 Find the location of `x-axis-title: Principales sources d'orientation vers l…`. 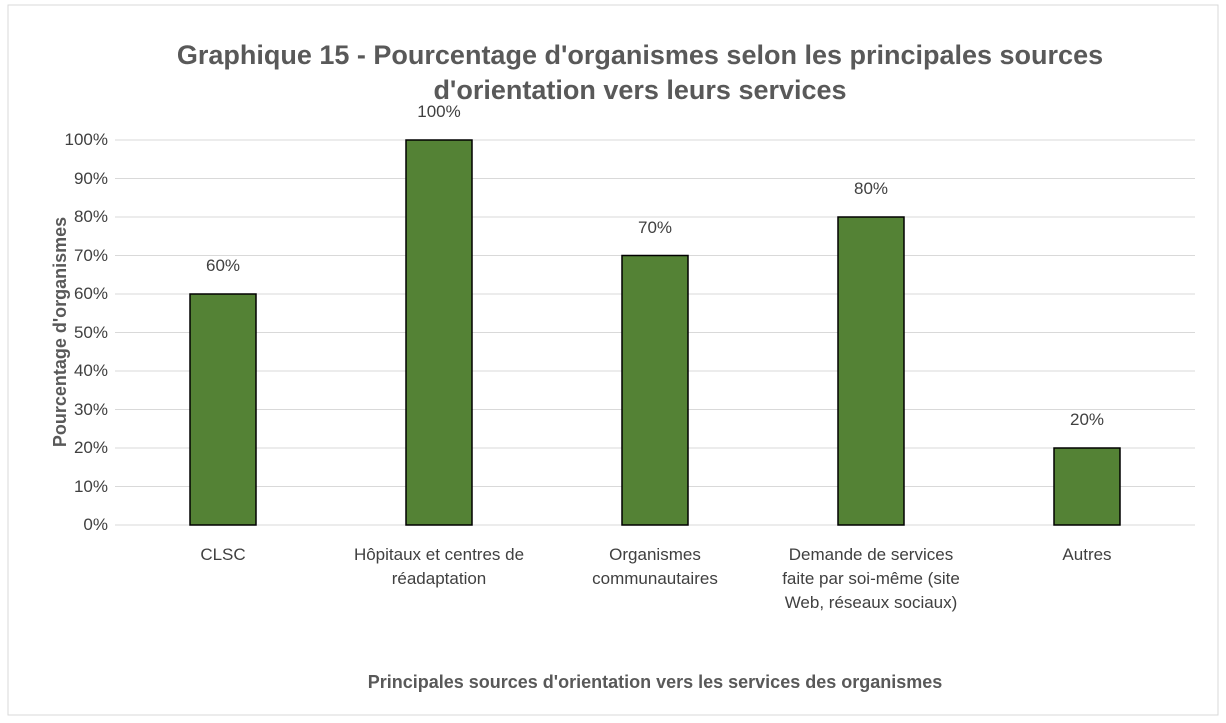

x-axis-title: Principales sources d'orientation vers l… is located at coordinates (655, 682).